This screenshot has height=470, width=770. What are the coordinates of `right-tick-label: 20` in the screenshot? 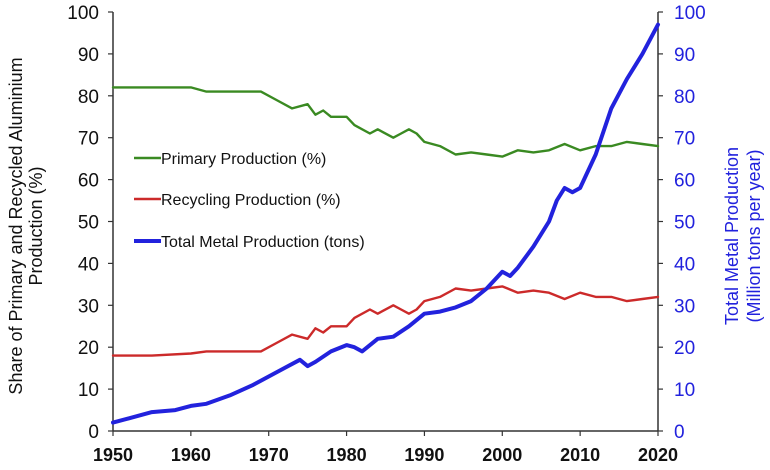 It's located at (684, 348).